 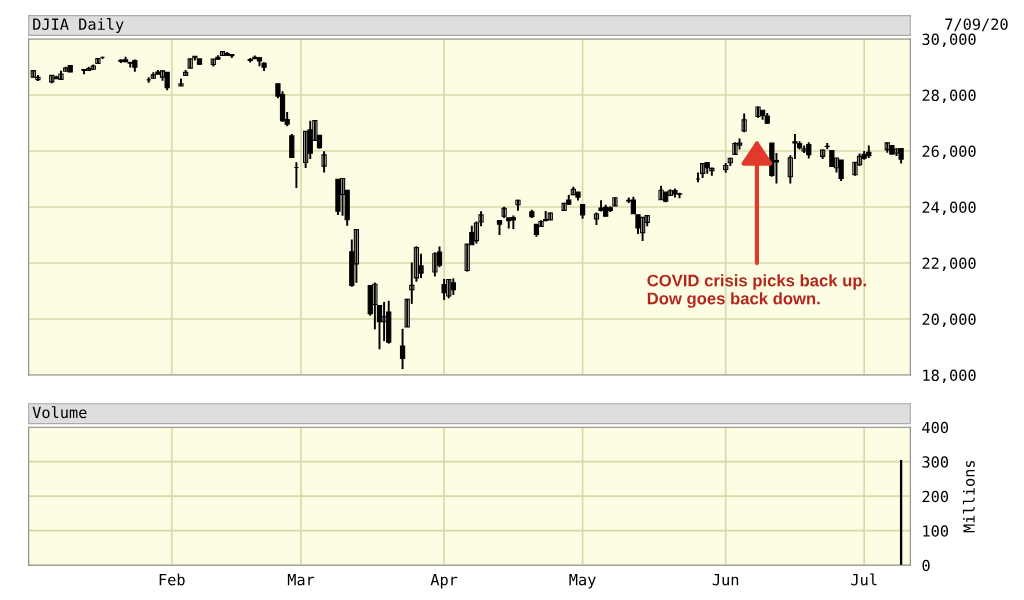 What do you see at coordinates (725, 580) in the screenshot?
I see `x-tick-label: Jun` at bounding box center [725, 580].